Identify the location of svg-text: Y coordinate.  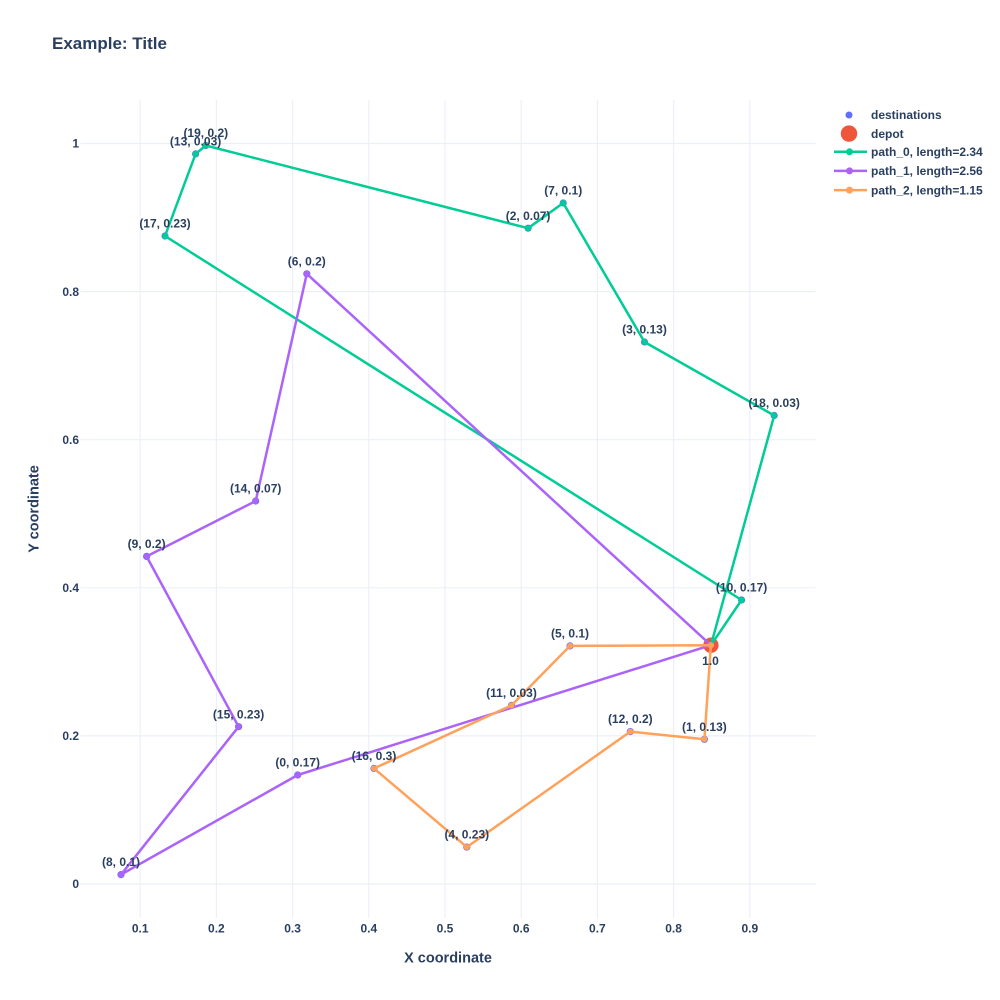
(35, 509).